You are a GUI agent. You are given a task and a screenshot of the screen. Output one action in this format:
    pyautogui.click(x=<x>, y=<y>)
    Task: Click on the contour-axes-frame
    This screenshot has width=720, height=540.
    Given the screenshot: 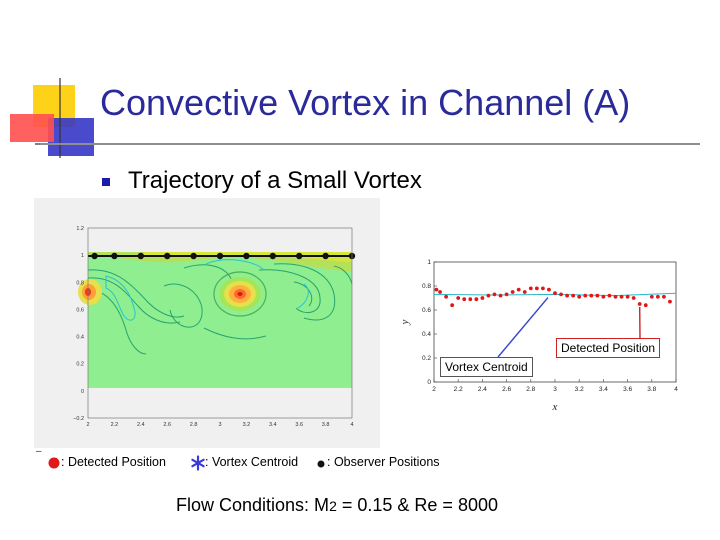 What is the action you would take?
    pyautogui.click(x=220, y=323)
    